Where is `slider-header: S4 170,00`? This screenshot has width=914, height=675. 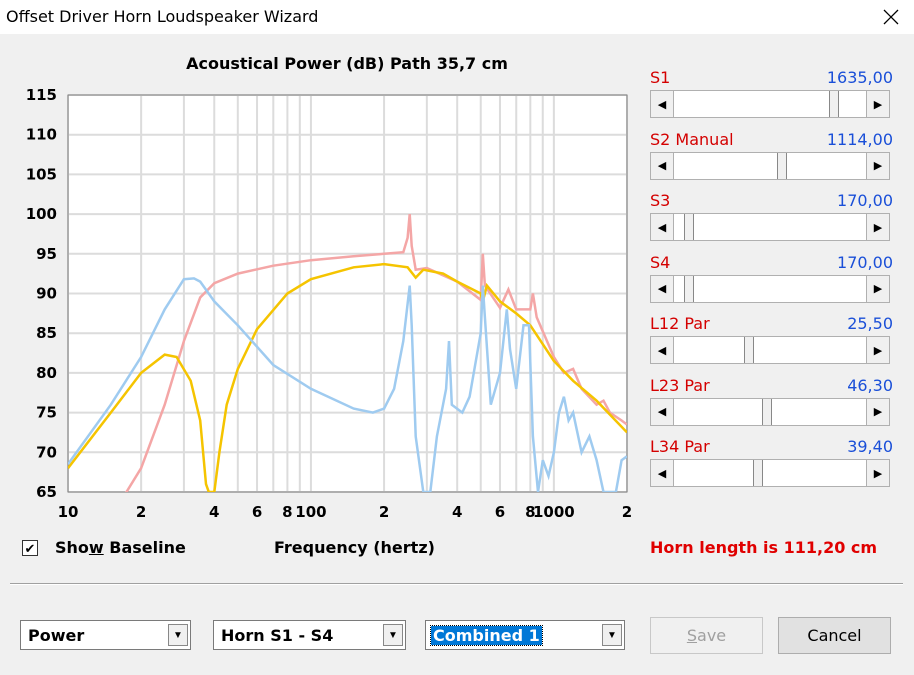 slider-header: S4 170,00 is located at coordinates (771, 264).